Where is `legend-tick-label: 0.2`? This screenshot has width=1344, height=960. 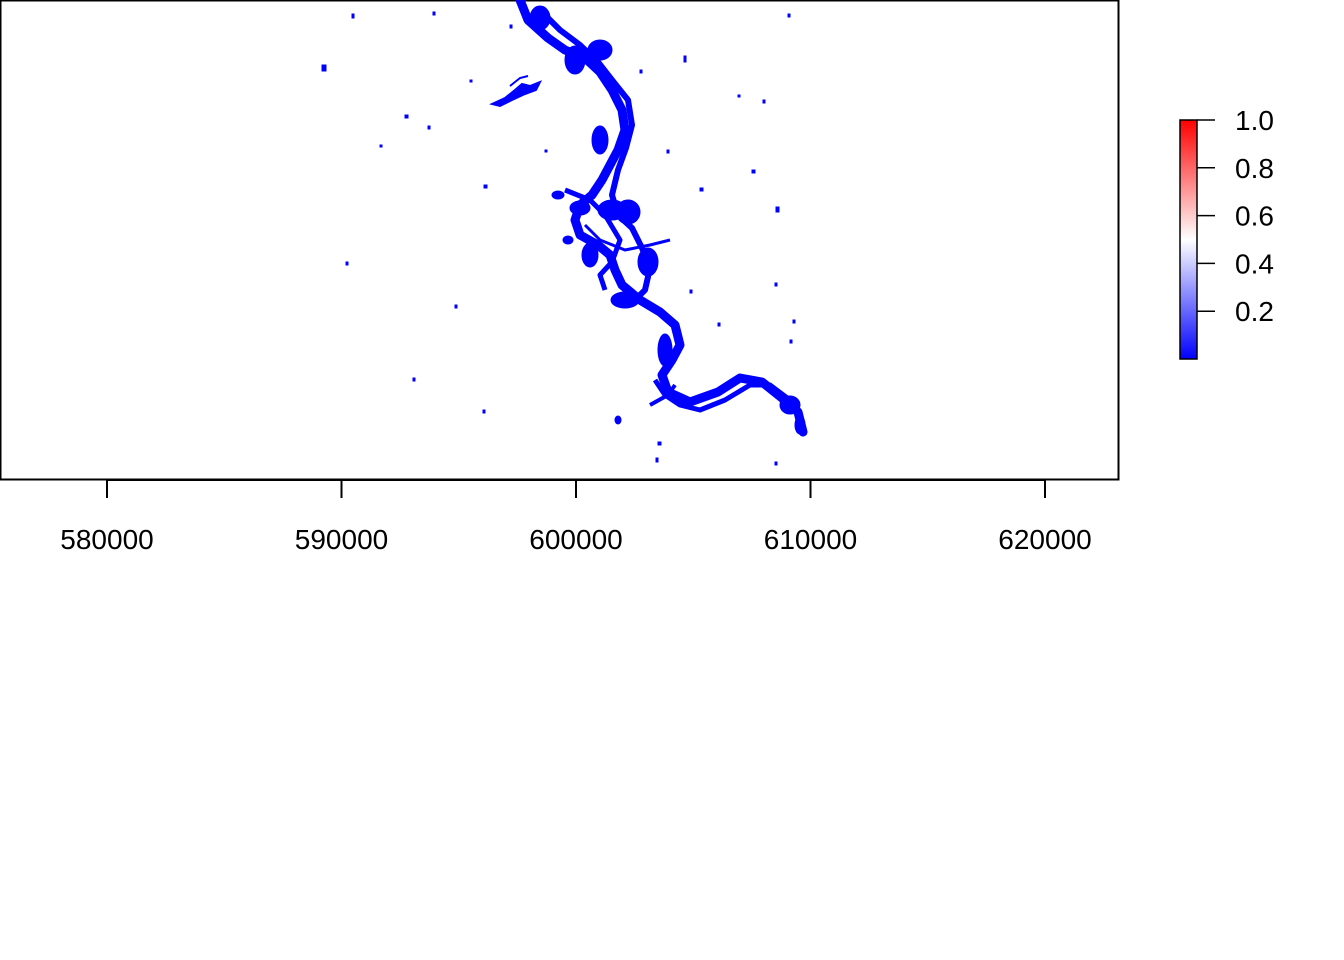 legend-tick-label: 0.2 is located at coordinates (1254, 311).